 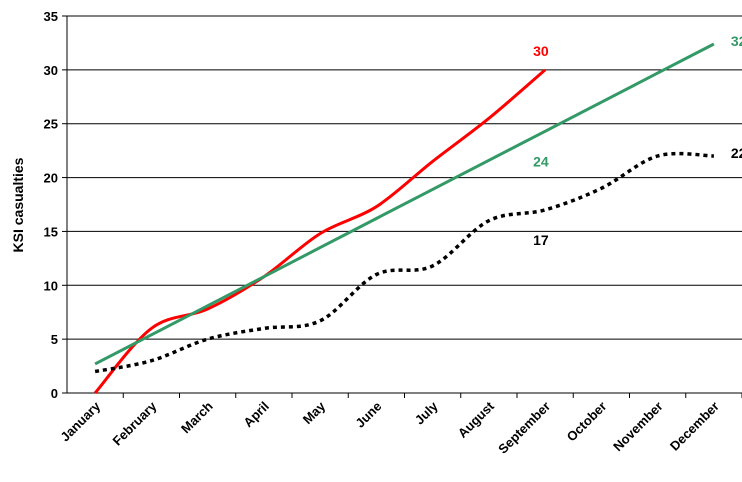 I want to click on ytick-label-10: 10, so click(x=51, y=285).